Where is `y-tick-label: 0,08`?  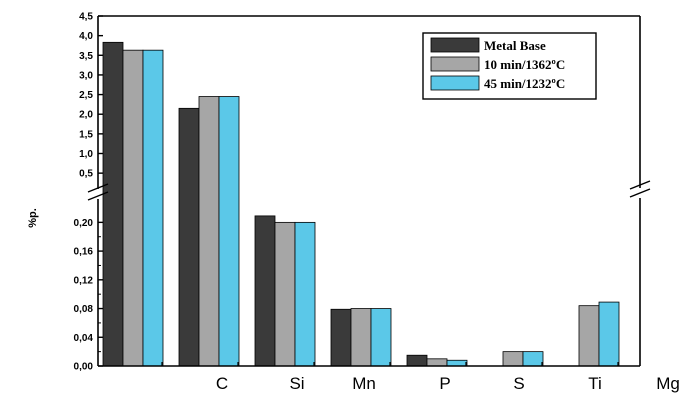
y-tick-label: 0,08 is located at coordinates (84, 309).